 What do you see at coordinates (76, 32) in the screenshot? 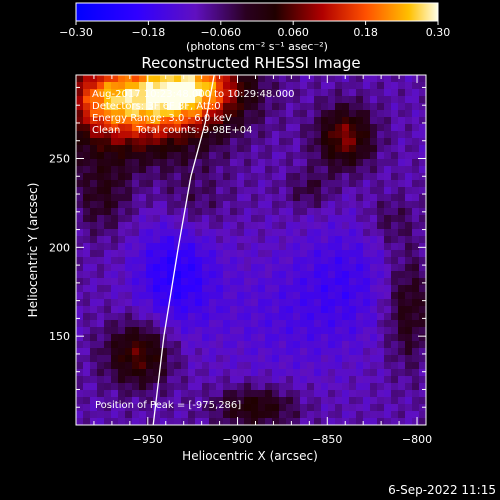
I see `colorbar-tick-label: −0.30` at bounding box center [76, 32].